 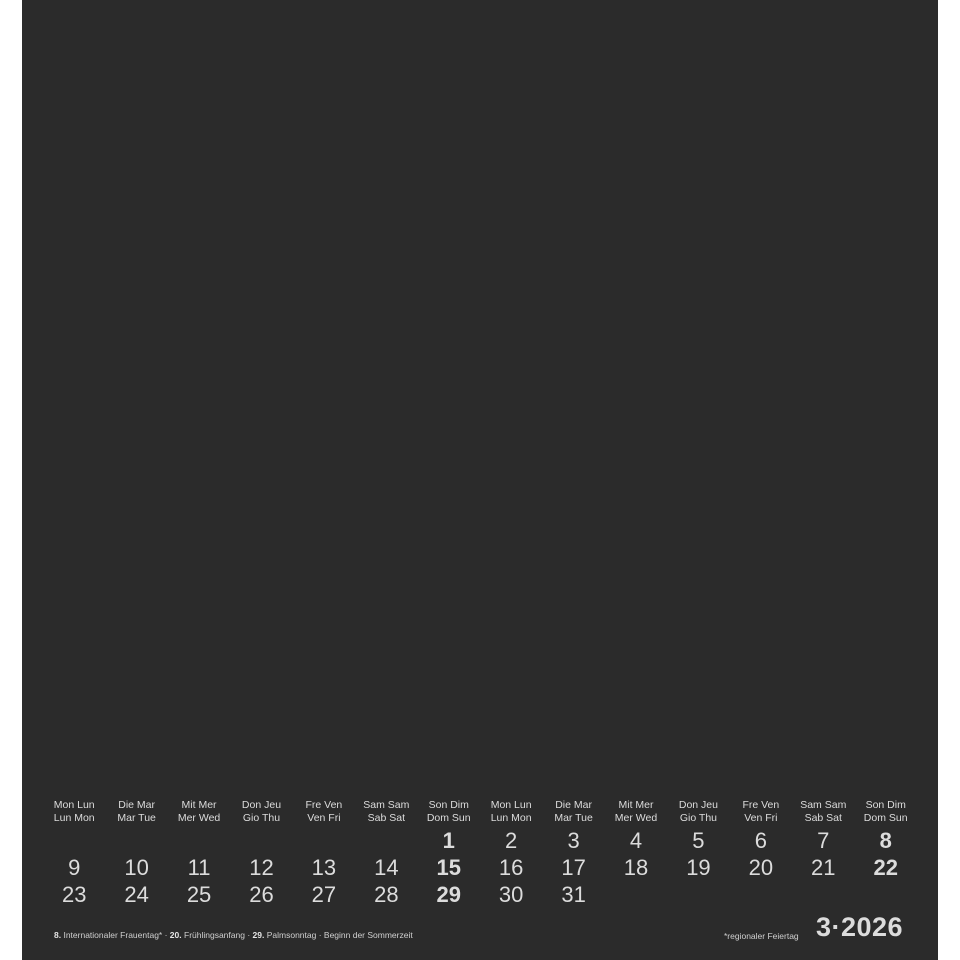 What do you see at coordinates (860, 927) in the screenshot?
I see `month-label: 3·2026` at bounding box center [860, 927].